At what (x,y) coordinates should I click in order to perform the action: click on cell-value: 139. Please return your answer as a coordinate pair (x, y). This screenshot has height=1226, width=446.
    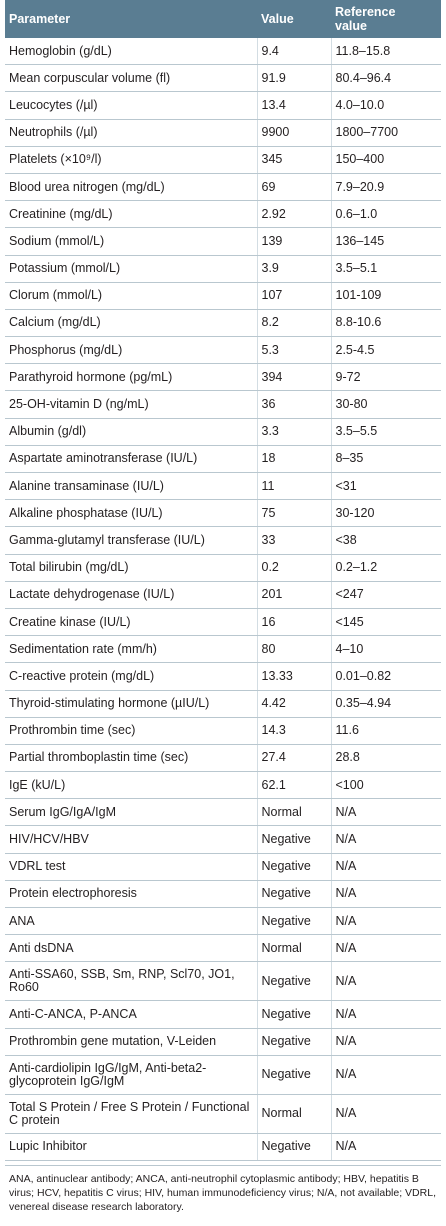
    Looking at the image, I should click on (293, 241).